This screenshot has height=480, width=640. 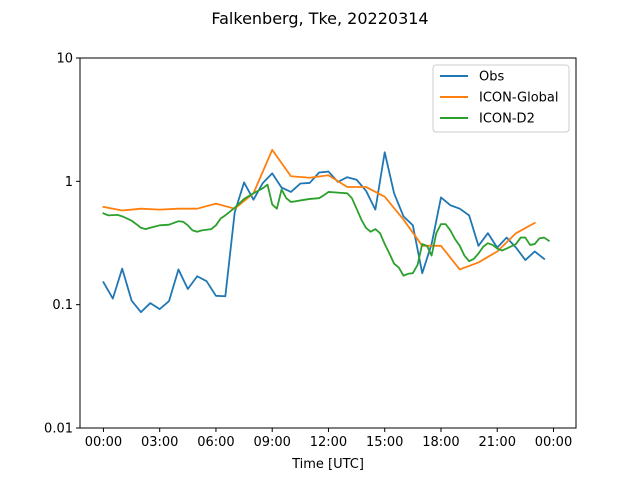 I want to click on x-tick-label-0: 00:00, so click(x=103, y=442).